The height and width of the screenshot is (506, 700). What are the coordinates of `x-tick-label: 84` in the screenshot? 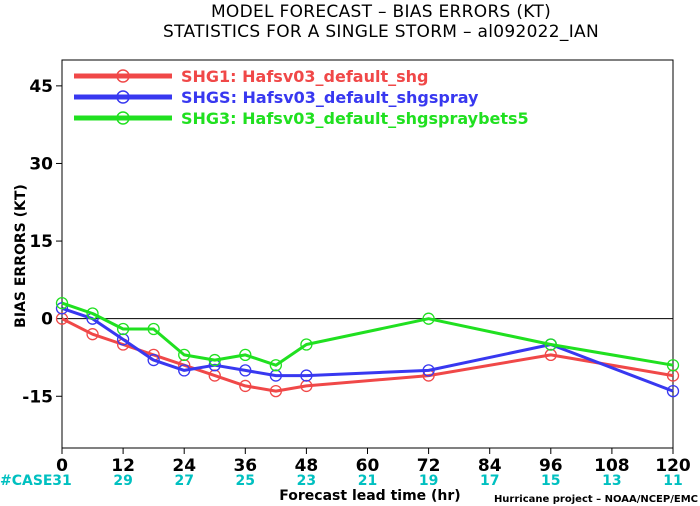 It's located at (490, 466).